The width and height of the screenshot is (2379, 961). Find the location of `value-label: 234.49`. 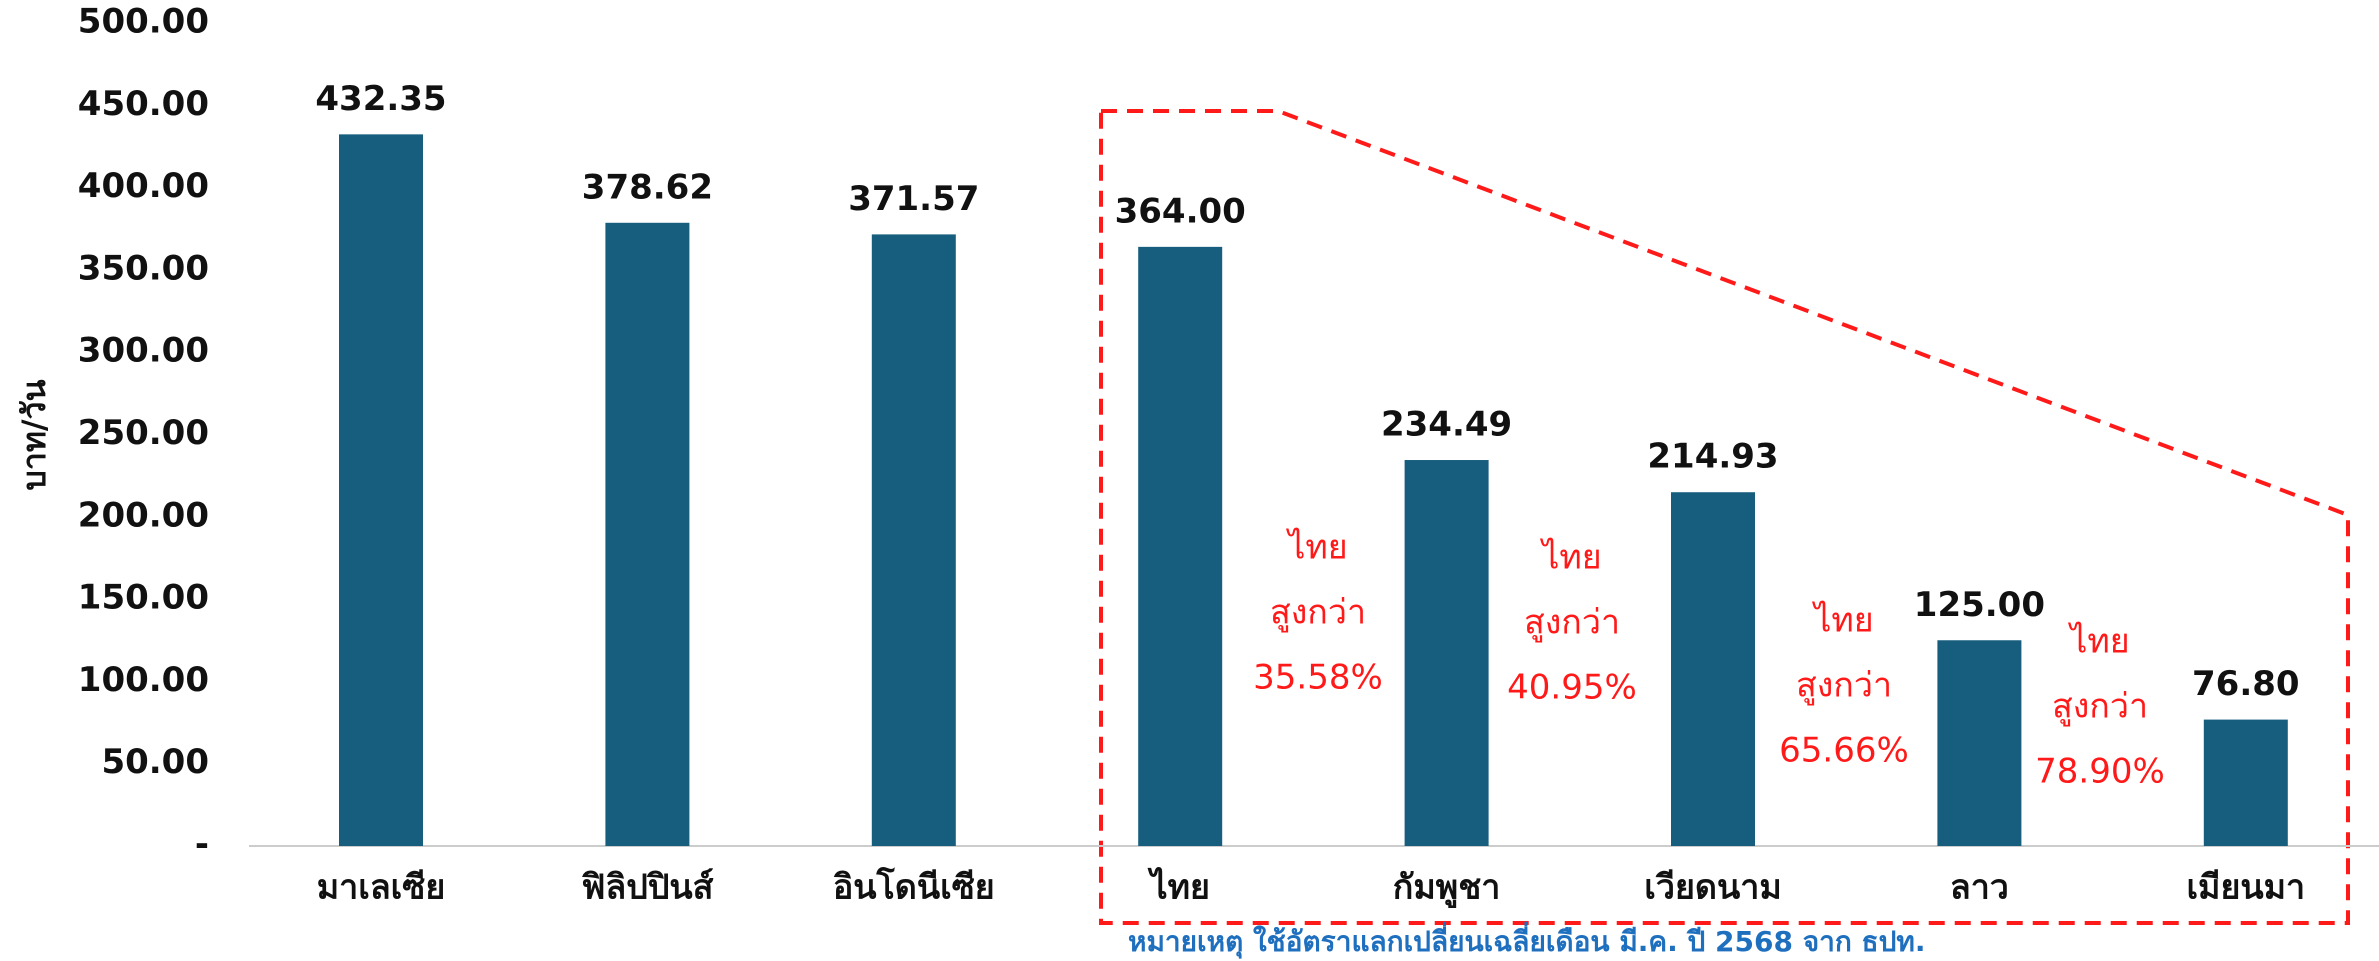

value-label: 234.49 is located at coordinates (1446, 425).